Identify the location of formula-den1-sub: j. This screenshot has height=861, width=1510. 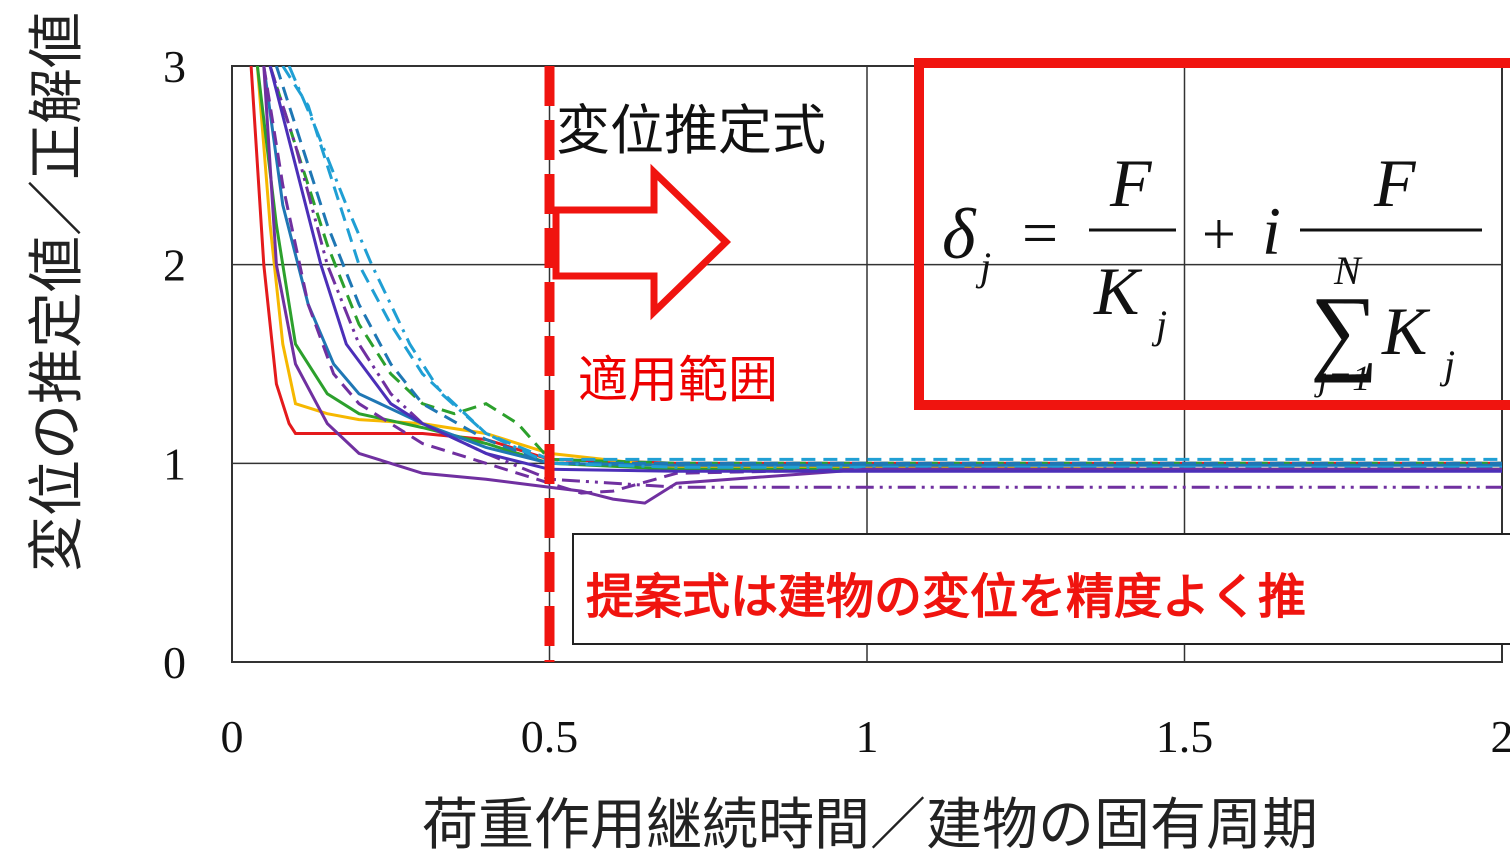
(1159, 324).